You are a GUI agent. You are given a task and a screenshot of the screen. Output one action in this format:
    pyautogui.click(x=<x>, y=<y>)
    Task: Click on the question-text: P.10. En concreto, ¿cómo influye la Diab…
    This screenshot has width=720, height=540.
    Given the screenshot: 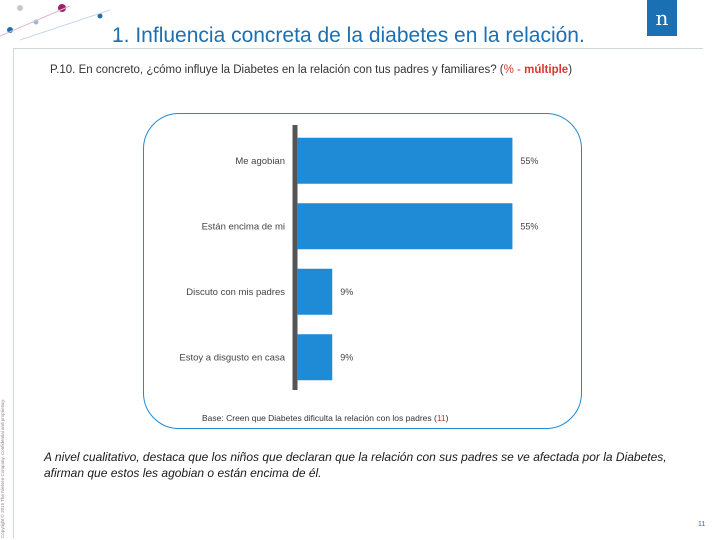 What is the action you would take?
    pyautogui.click(x=311, y=70)
    